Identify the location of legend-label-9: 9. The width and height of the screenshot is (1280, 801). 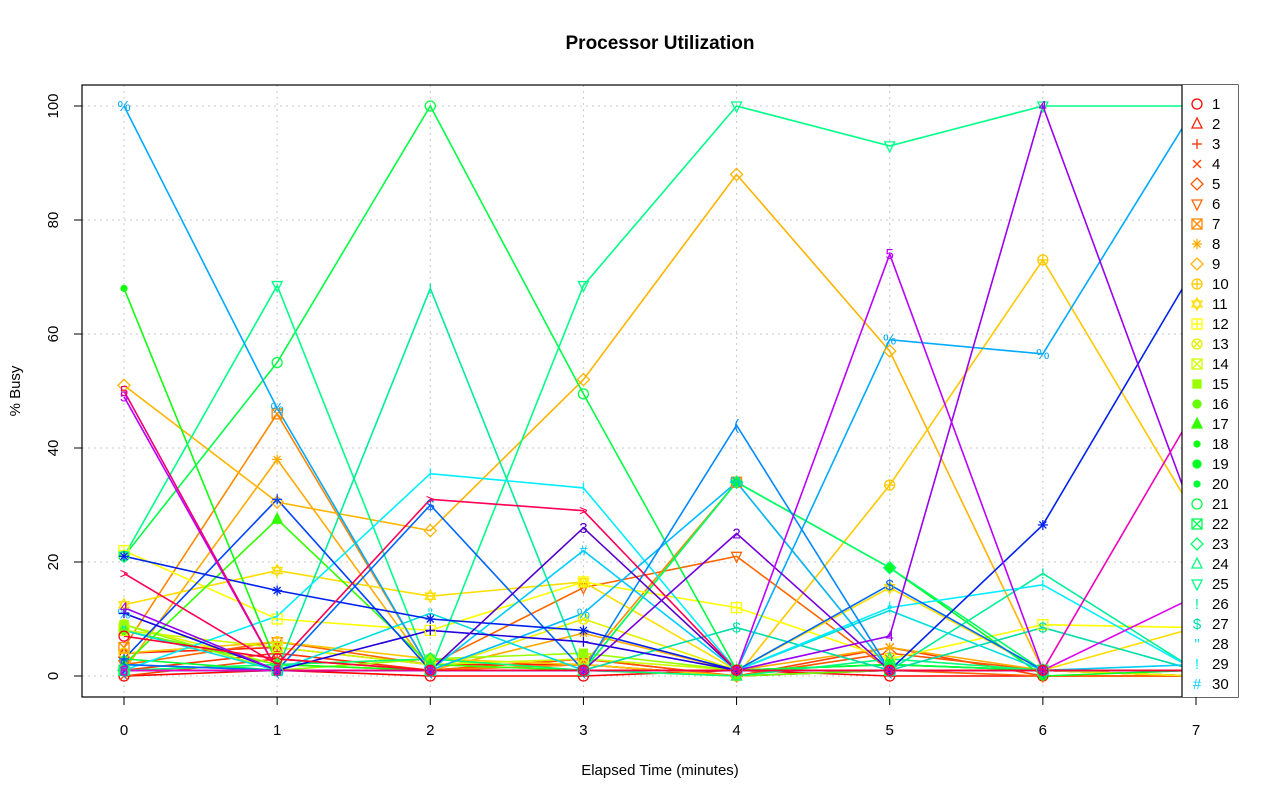
(1216, 264).